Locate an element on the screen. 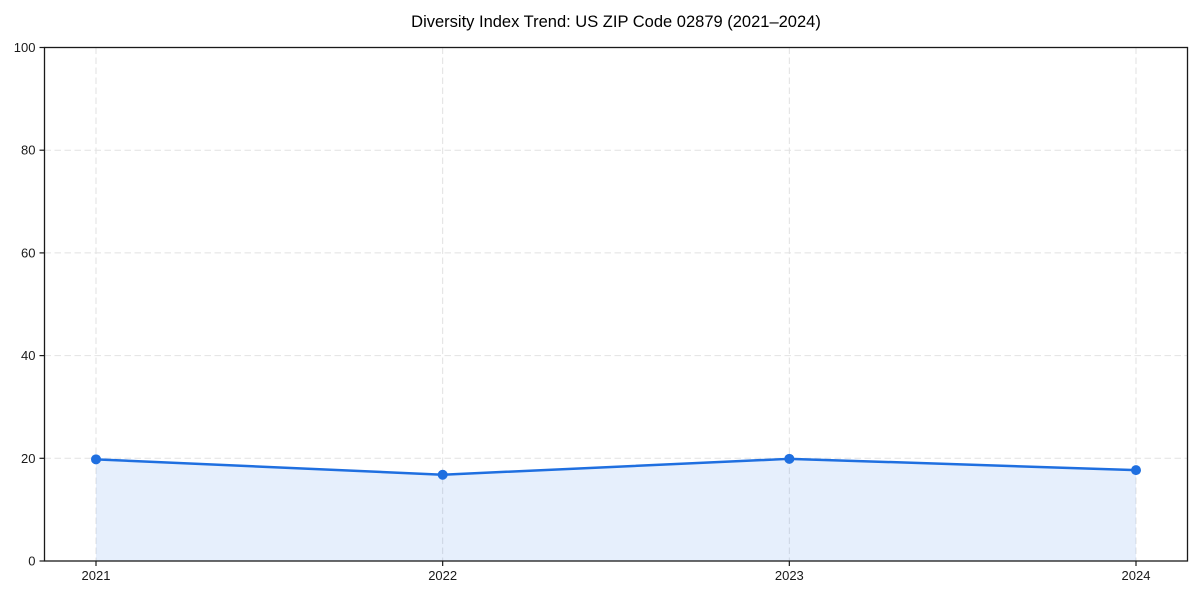 This screenshot has height=600, width=1200. data-point-2023 is located at coordinates (789, 458).